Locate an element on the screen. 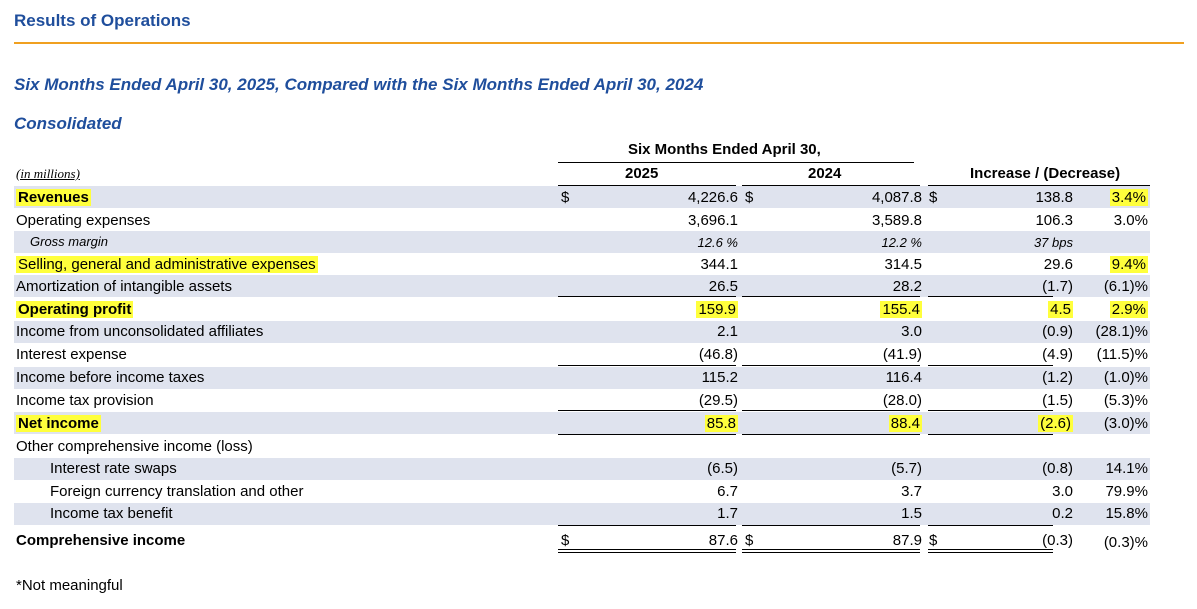  value-2024: (5.7) is located at coordinates (906, 468).